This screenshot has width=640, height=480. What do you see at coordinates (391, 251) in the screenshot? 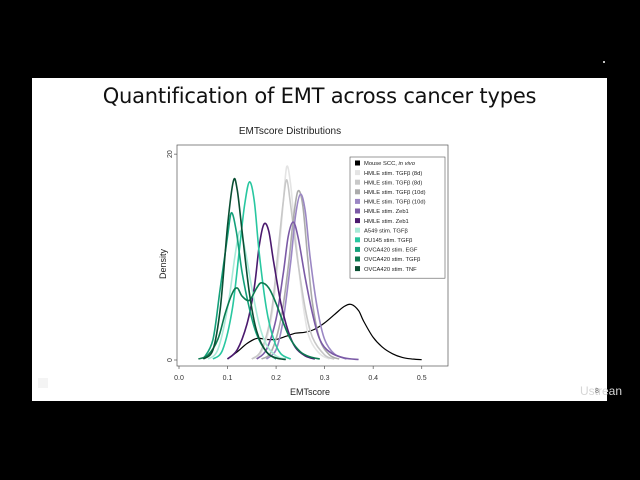
I see `legend-label: OVCA420 stim. EGF` at bounding box center [391, 251].